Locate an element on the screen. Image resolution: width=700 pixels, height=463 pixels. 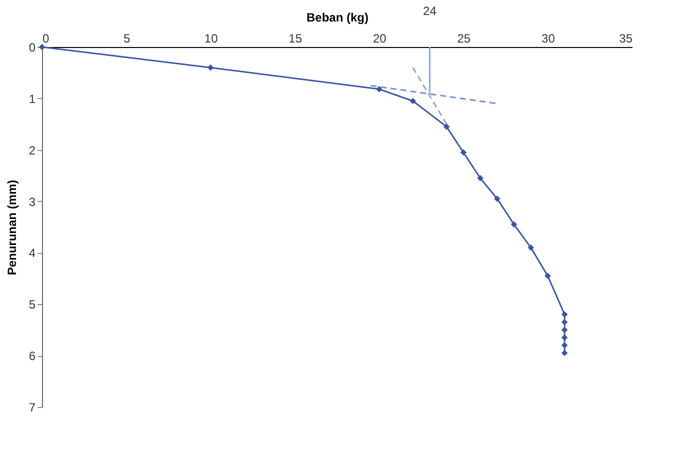
y-tick-label: 3 is located at coordinates (32, 201).